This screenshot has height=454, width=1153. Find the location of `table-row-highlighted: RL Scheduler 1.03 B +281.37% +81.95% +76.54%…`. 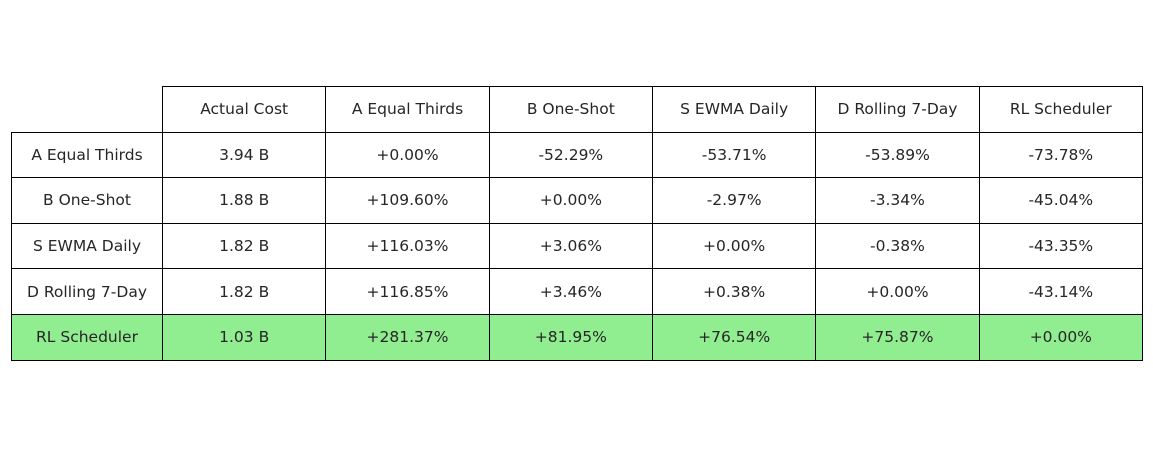

table-row-highlighted: RL Scheduler 1.03 B +281.37% +81.95% +76.54%… is located at coordinates (577, 337).